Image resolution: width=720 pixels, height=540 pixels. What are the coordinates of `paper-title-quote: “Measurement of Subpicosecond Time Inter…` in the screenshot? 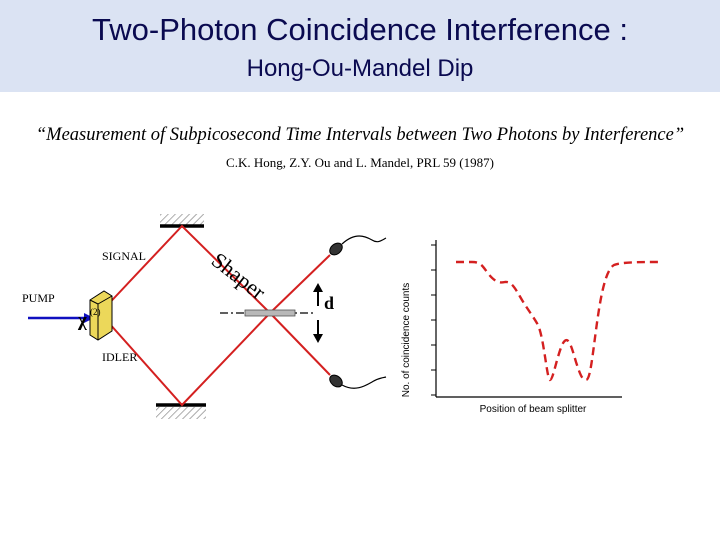 It's located at (360, 135).